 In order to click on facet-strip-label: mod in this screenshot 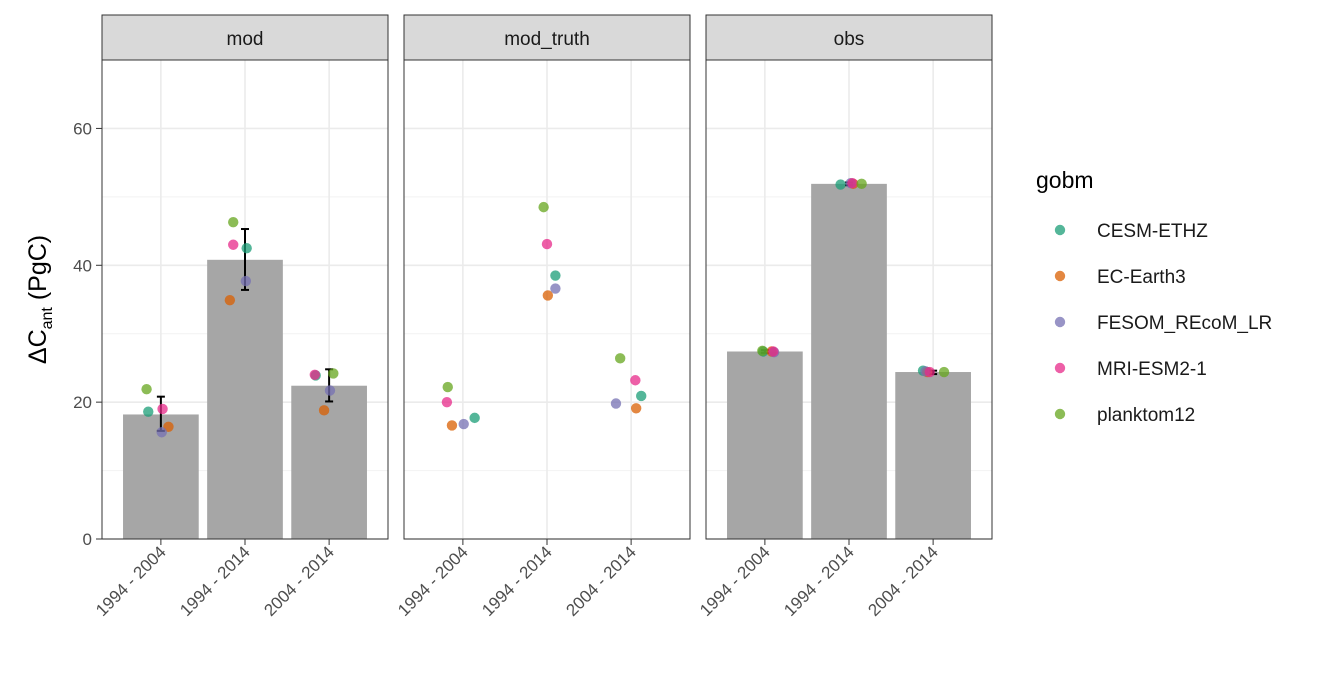, I will do `click(245, 39)`.